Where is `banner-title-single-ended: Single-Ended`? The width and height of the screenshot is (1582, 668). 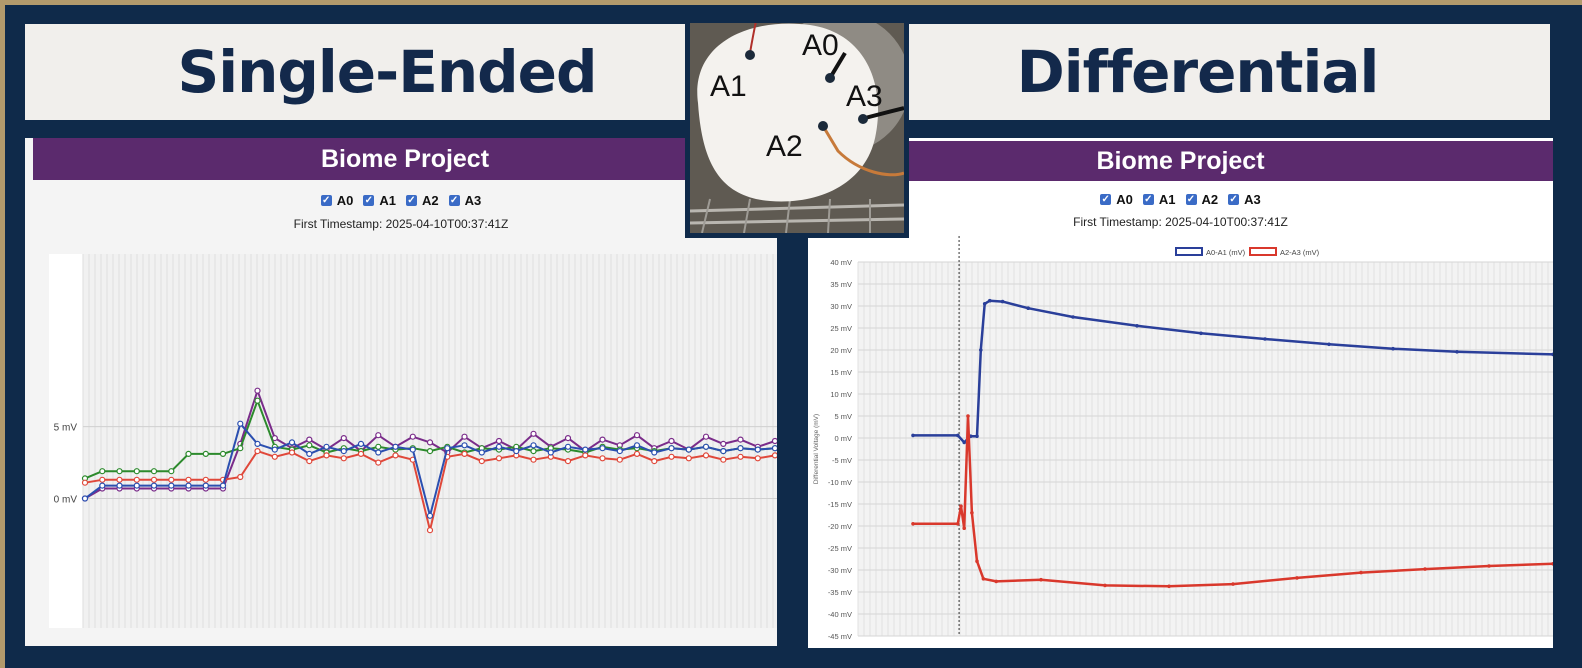 banner-title-single-ended: Single-Ended is located at coordinates (387, 72).